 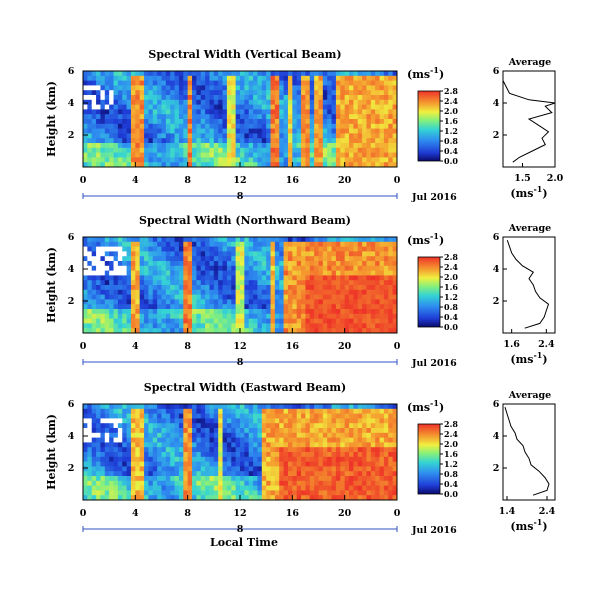 I want to click on colorbar-tick-label: 0.4, so click(x=451, y=317).